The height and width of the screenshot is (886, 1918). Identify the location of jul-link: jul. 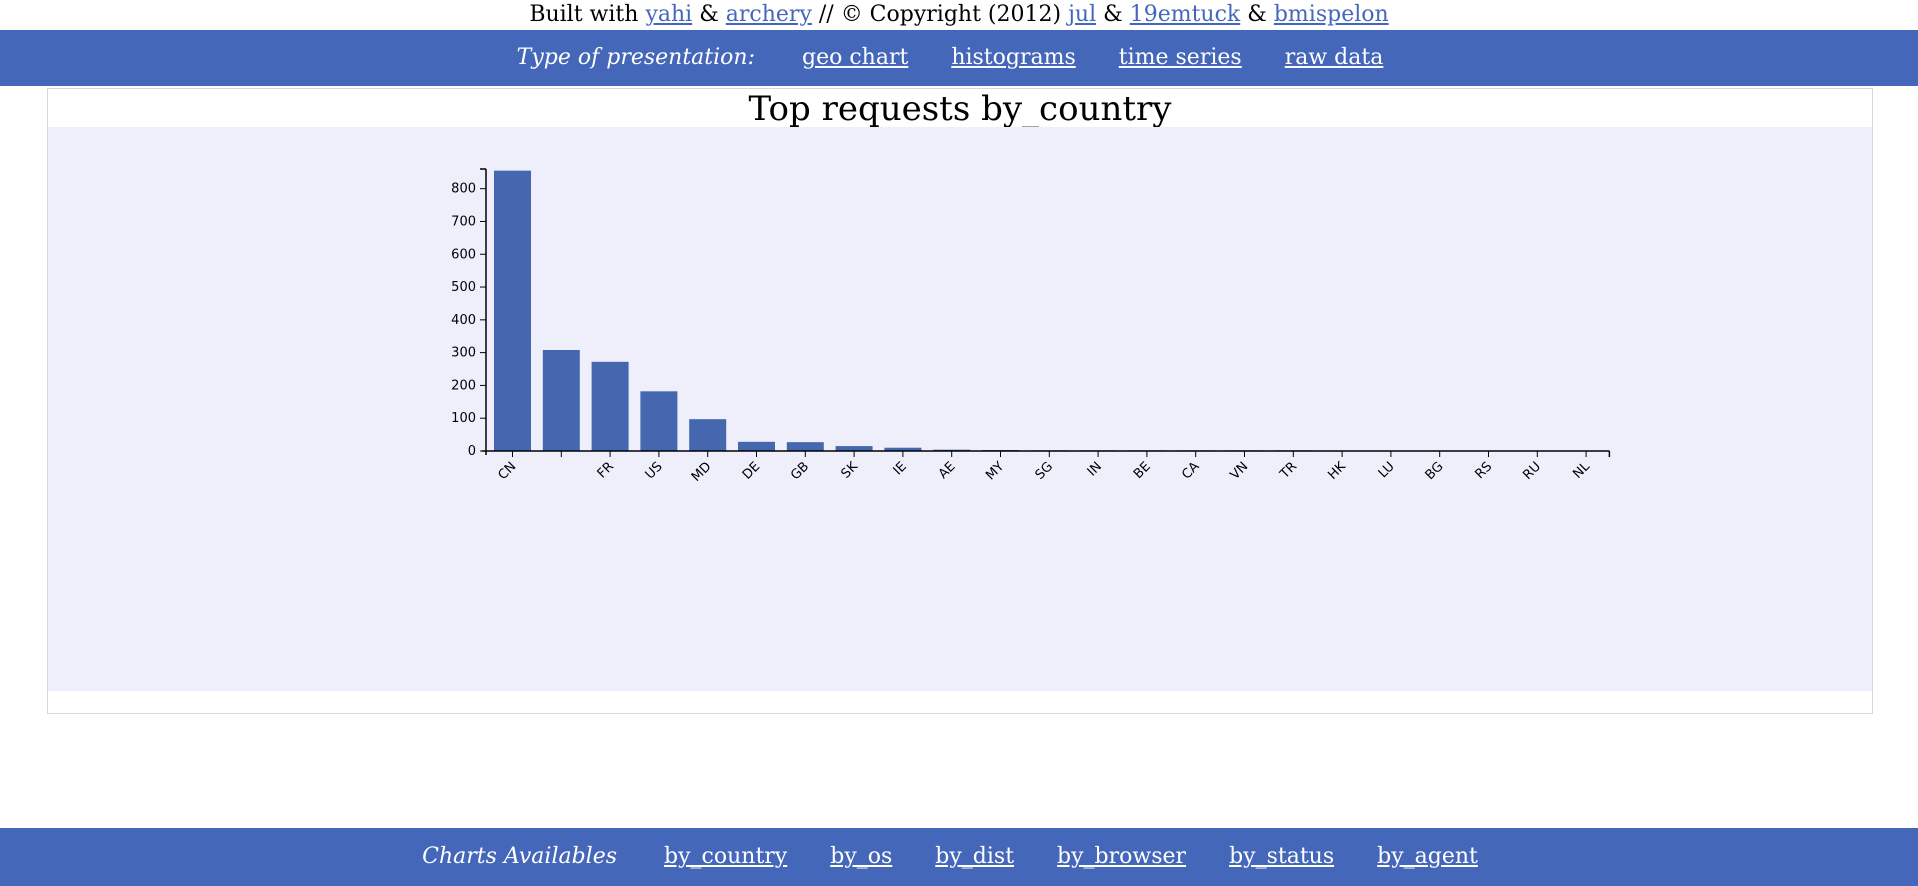
(1082, 14).